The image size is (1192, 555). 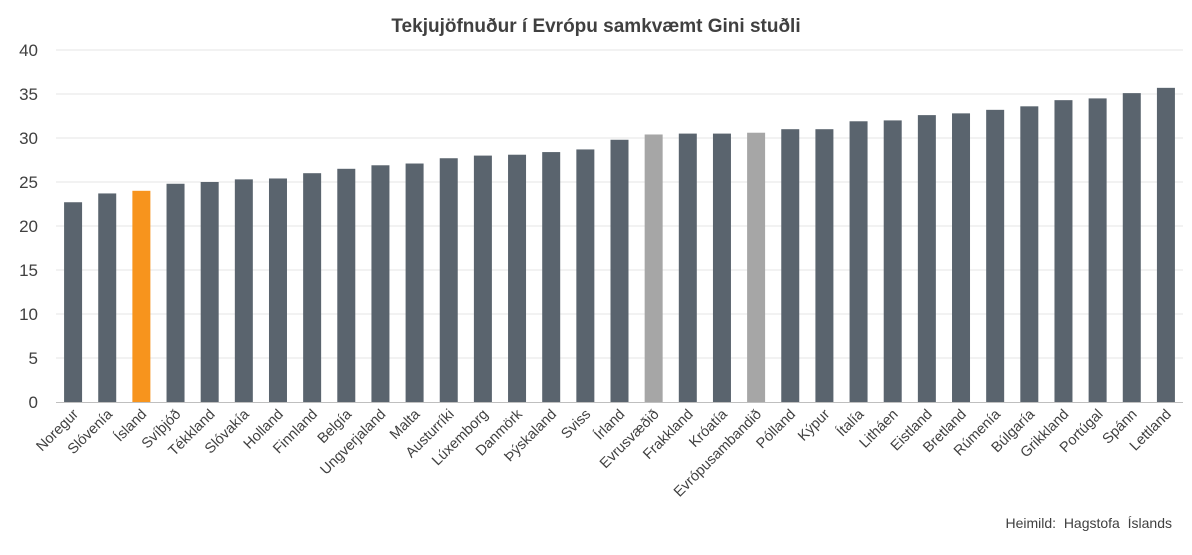 What do you see at coordinates (312, 287) in the screenshot?
I see `bar-finnland` at bounding box center [312, 287].